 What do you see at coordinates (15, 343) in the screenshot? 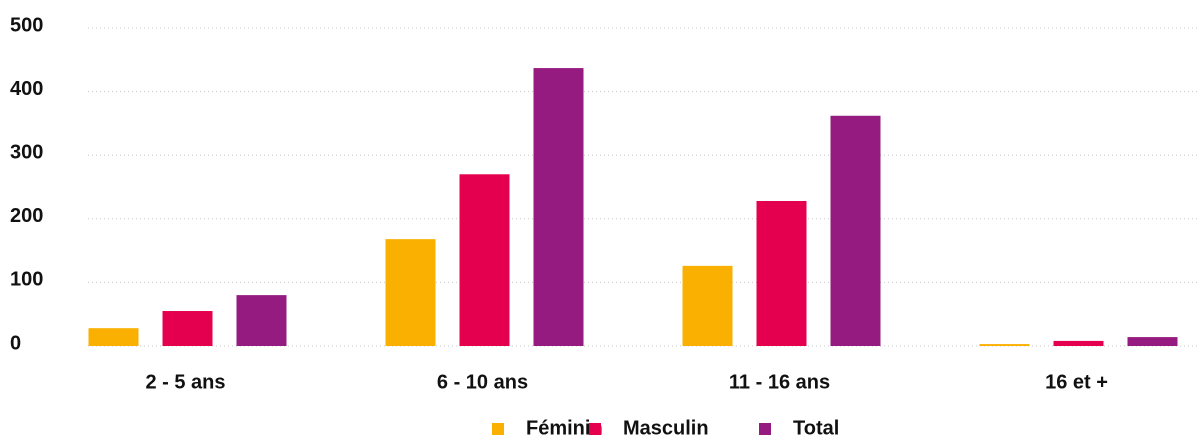
I see `y-tick-label: 0` at bounding box center [15, 343].